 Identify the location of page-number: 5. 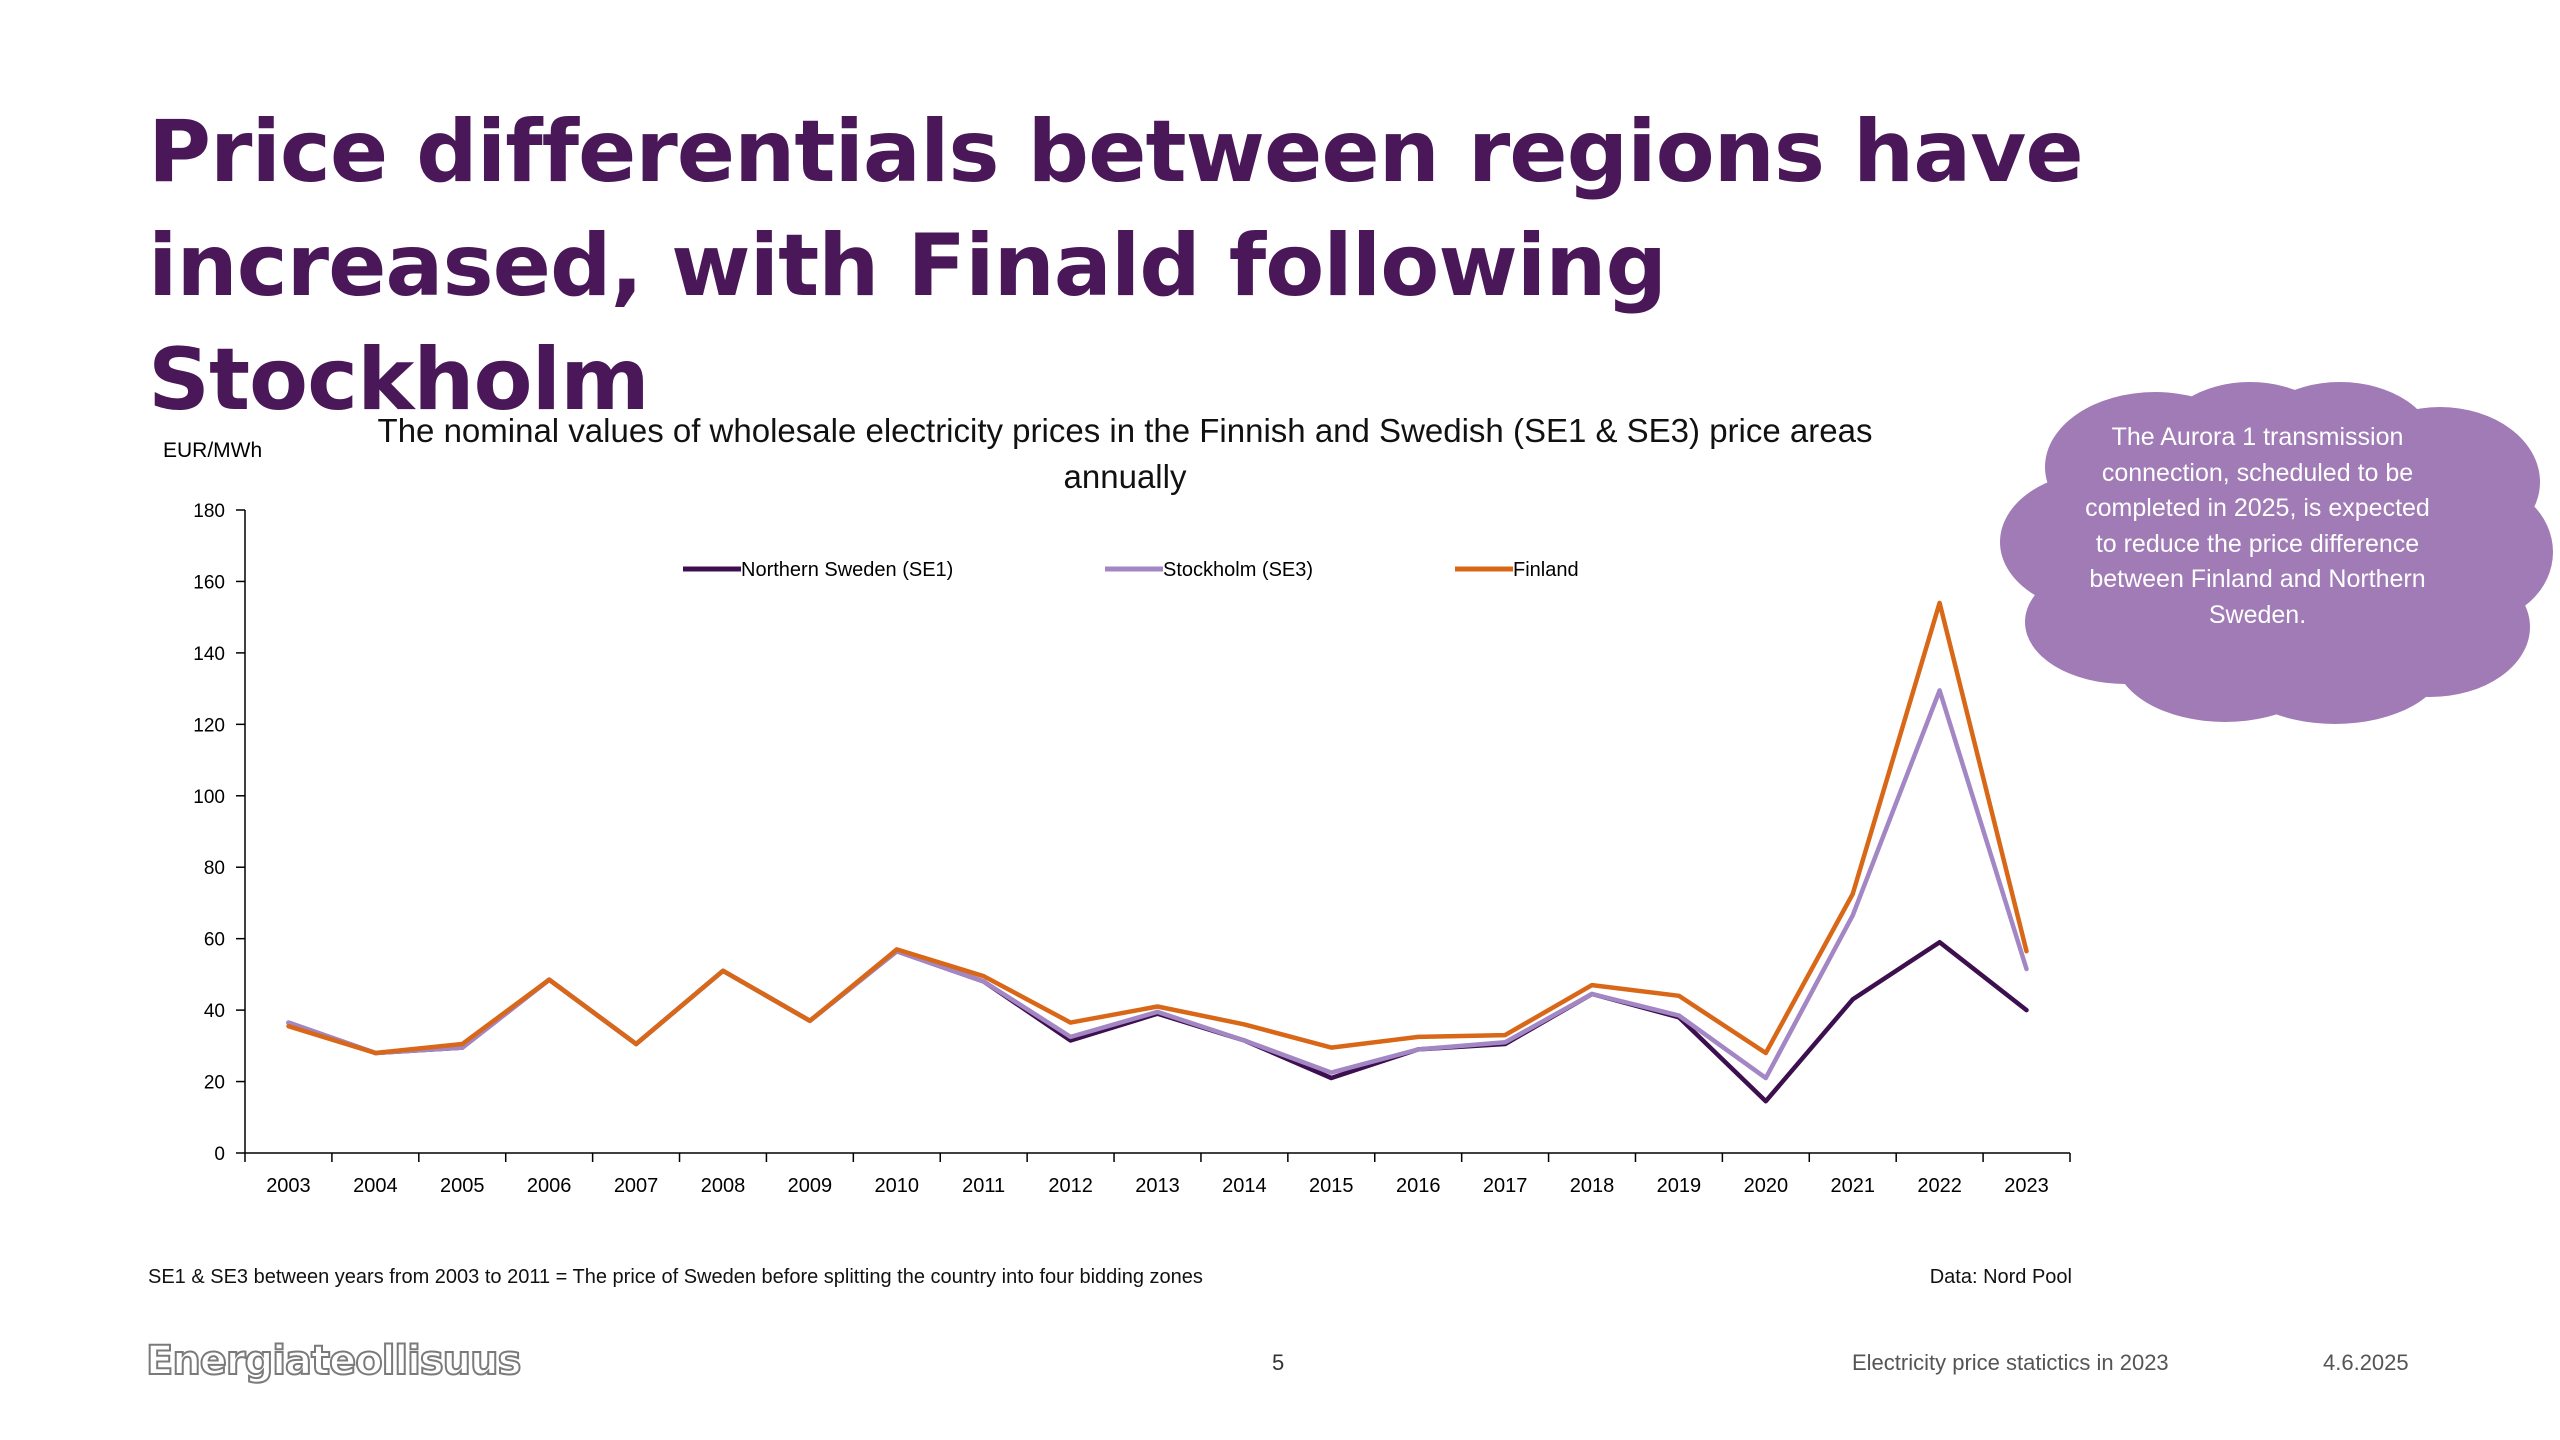
(1278, 1362).